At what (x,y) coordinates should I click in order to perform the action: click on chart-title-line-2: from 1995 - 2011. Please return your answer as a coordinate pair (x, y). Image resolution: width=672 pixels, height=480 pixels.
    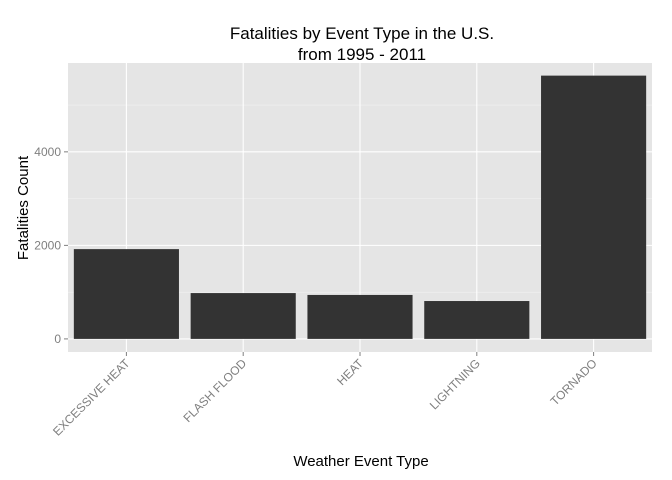
    Looking at the image, I should click on (362, 54).